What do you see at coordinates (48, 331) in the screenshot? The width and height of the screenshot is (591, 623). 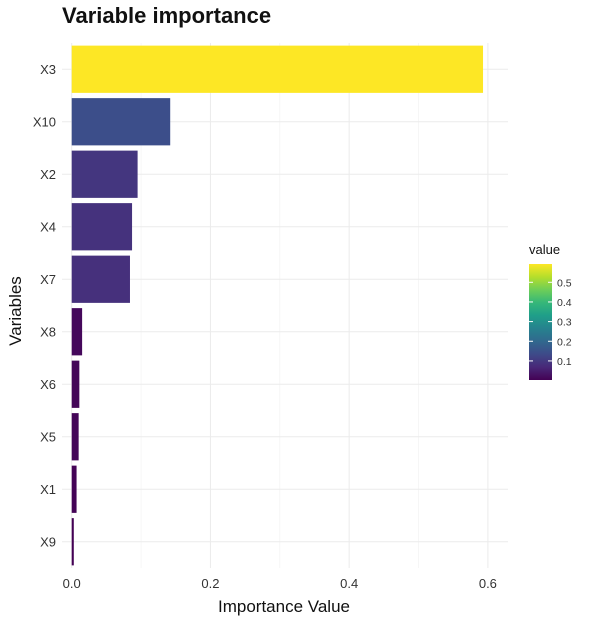 I see `y-tick-label: X8` at bounding box center [48, 331].